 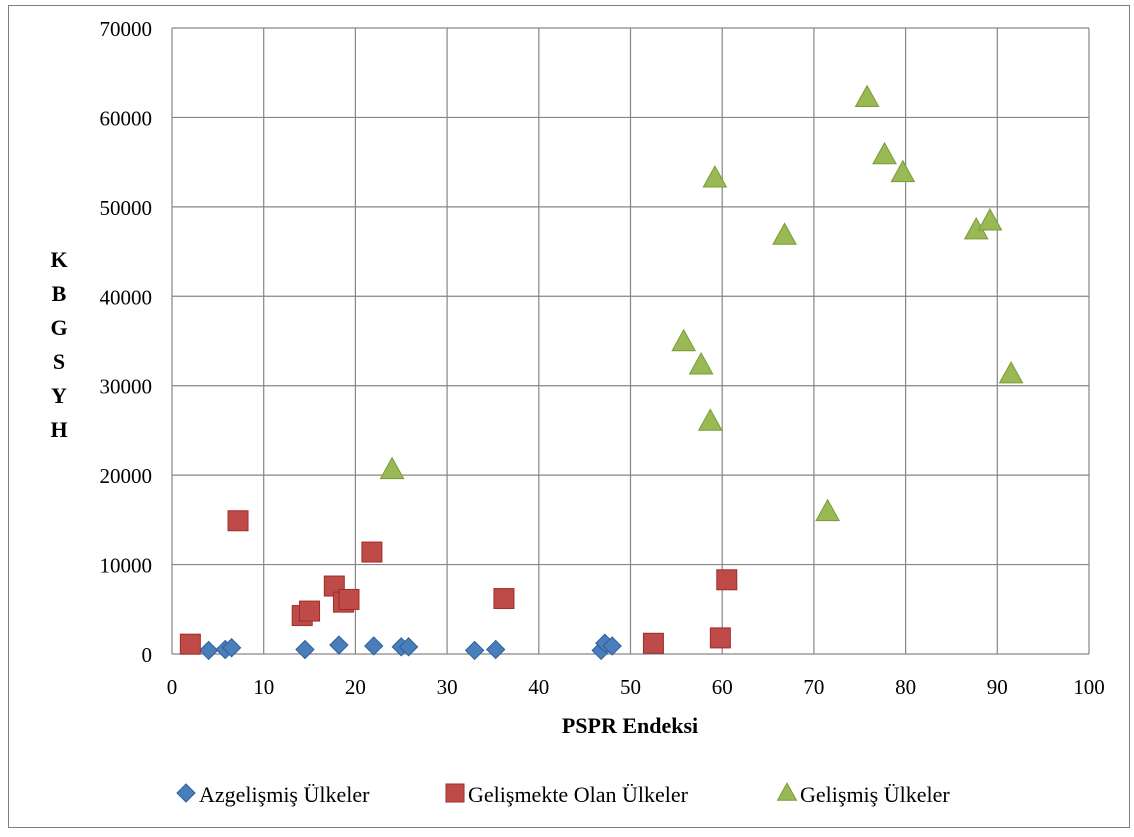 What do you see at coordinates (263, 687) in the screenshot?
I see `x-tick-label: 10` at bounding box center [263, 687].